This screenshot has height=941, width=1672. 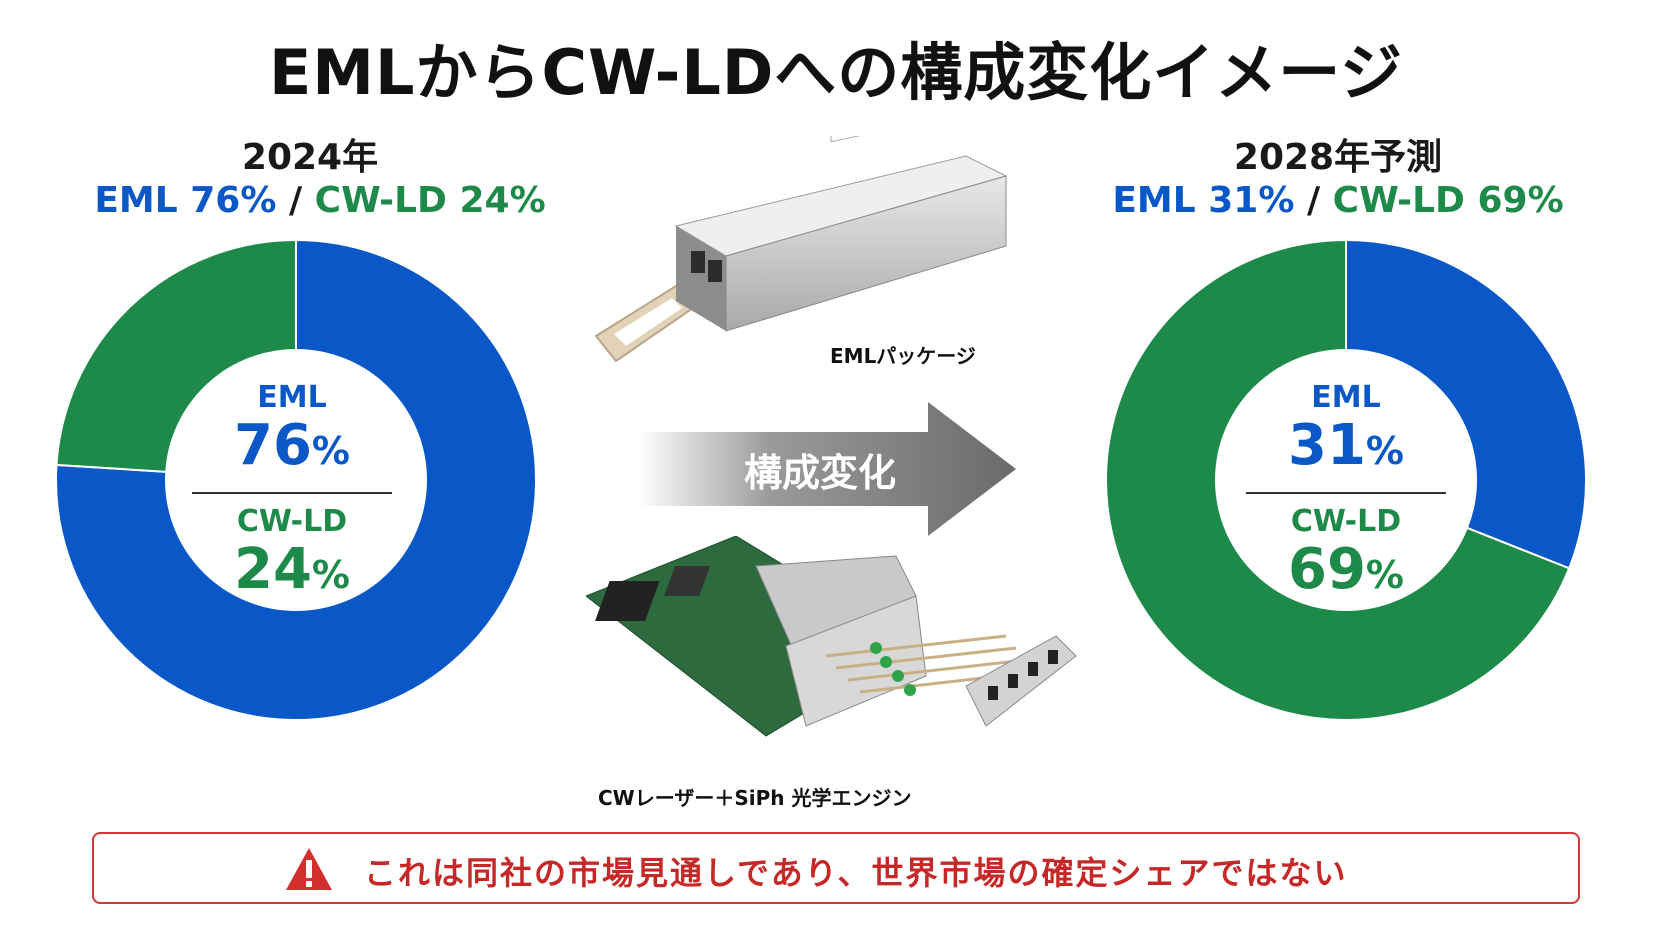 What do you see at coordinates (1346, 397) in the screenshot?
I see `right-center-eml-name: EML` at bounding box center [1346, 397].